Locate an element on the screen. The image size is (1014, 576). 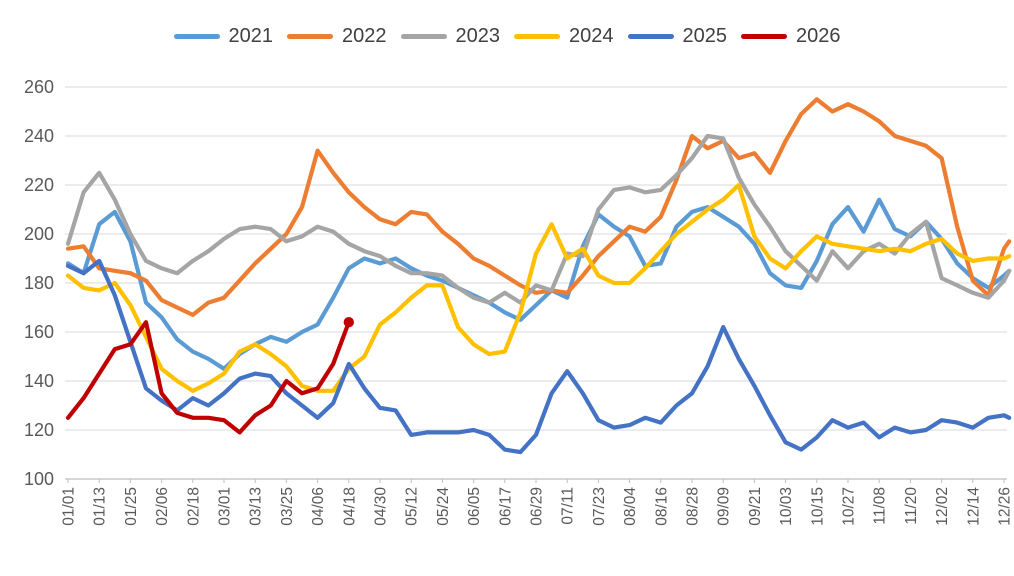
legend-swatch-2026 is located at coordinates (764, 36).